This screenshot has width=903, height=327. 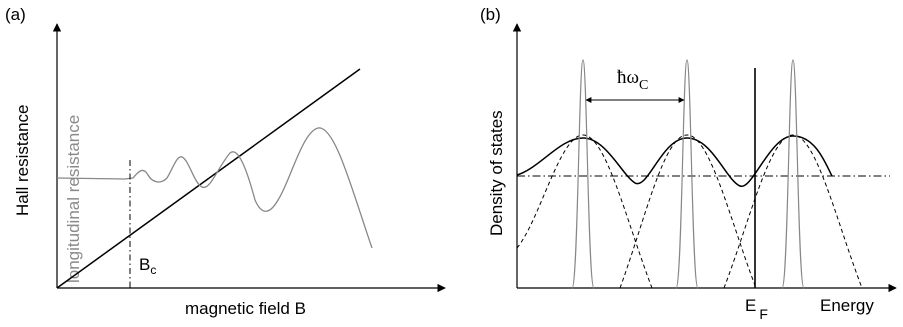 What do you see at coordinates (214, 188) in the screenshot?
I see `longitudinal-resistance-curve` at bounding box center [214, 188].